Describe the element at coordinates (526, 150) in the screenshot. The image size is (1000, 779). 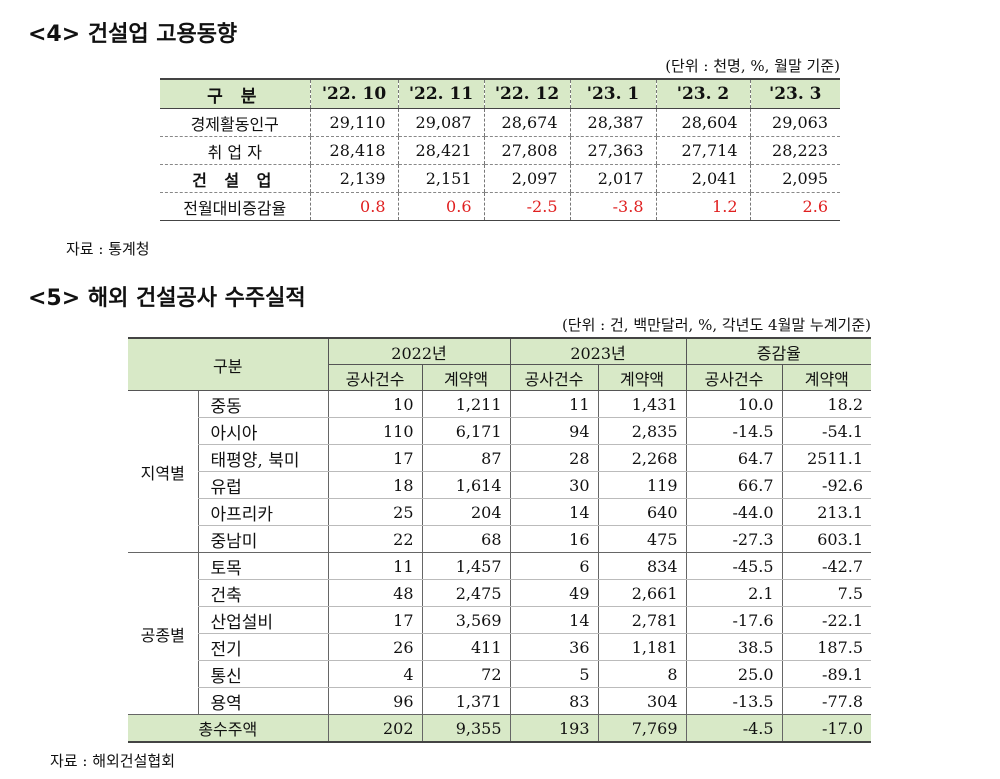
I see `table-cell: 27,808` at that location.